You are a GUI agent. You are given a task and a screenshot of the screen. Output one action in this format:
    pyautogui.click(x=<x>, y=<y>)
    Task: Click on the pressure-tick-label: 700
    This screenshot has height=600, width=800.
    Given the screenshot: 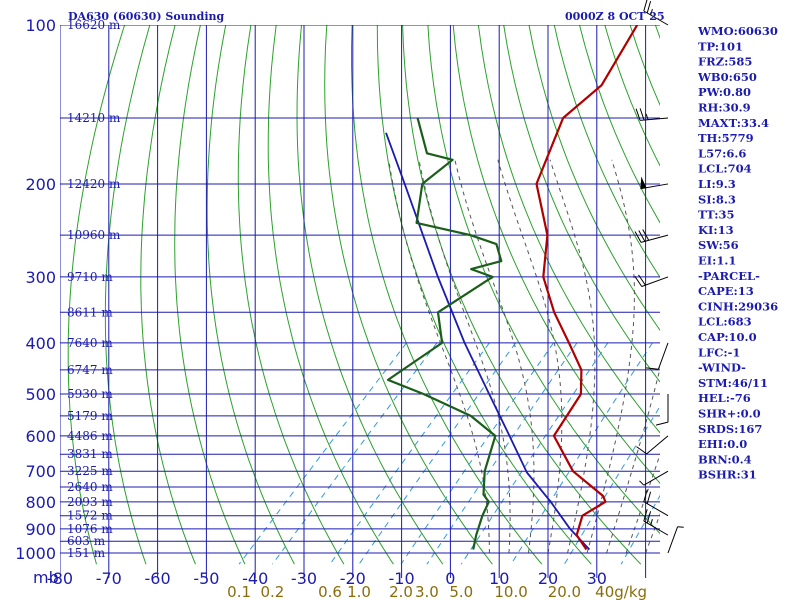 What is the action you would take?
    pyautogui.click(x=40, y=471)
    